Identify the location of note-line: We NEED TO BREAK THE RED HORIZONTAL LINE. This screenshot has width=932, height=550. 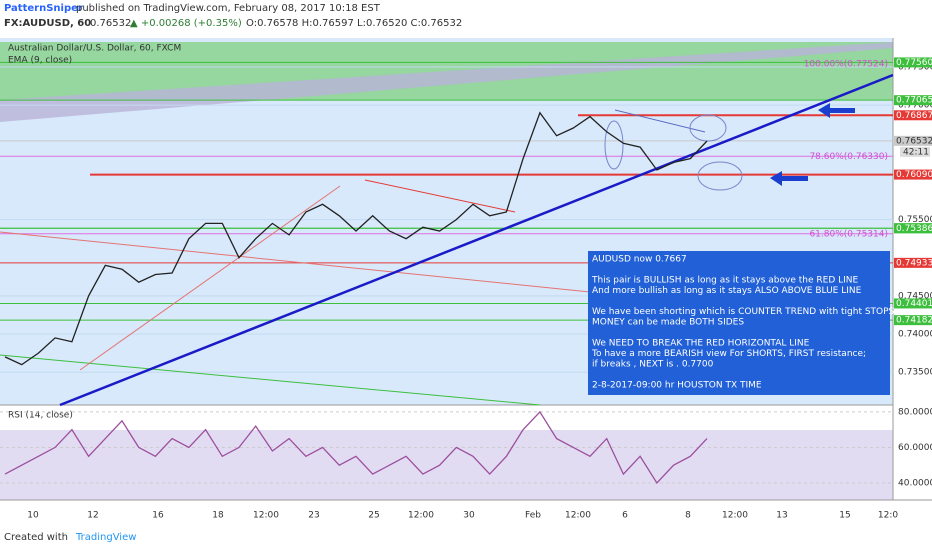
(701, 344).